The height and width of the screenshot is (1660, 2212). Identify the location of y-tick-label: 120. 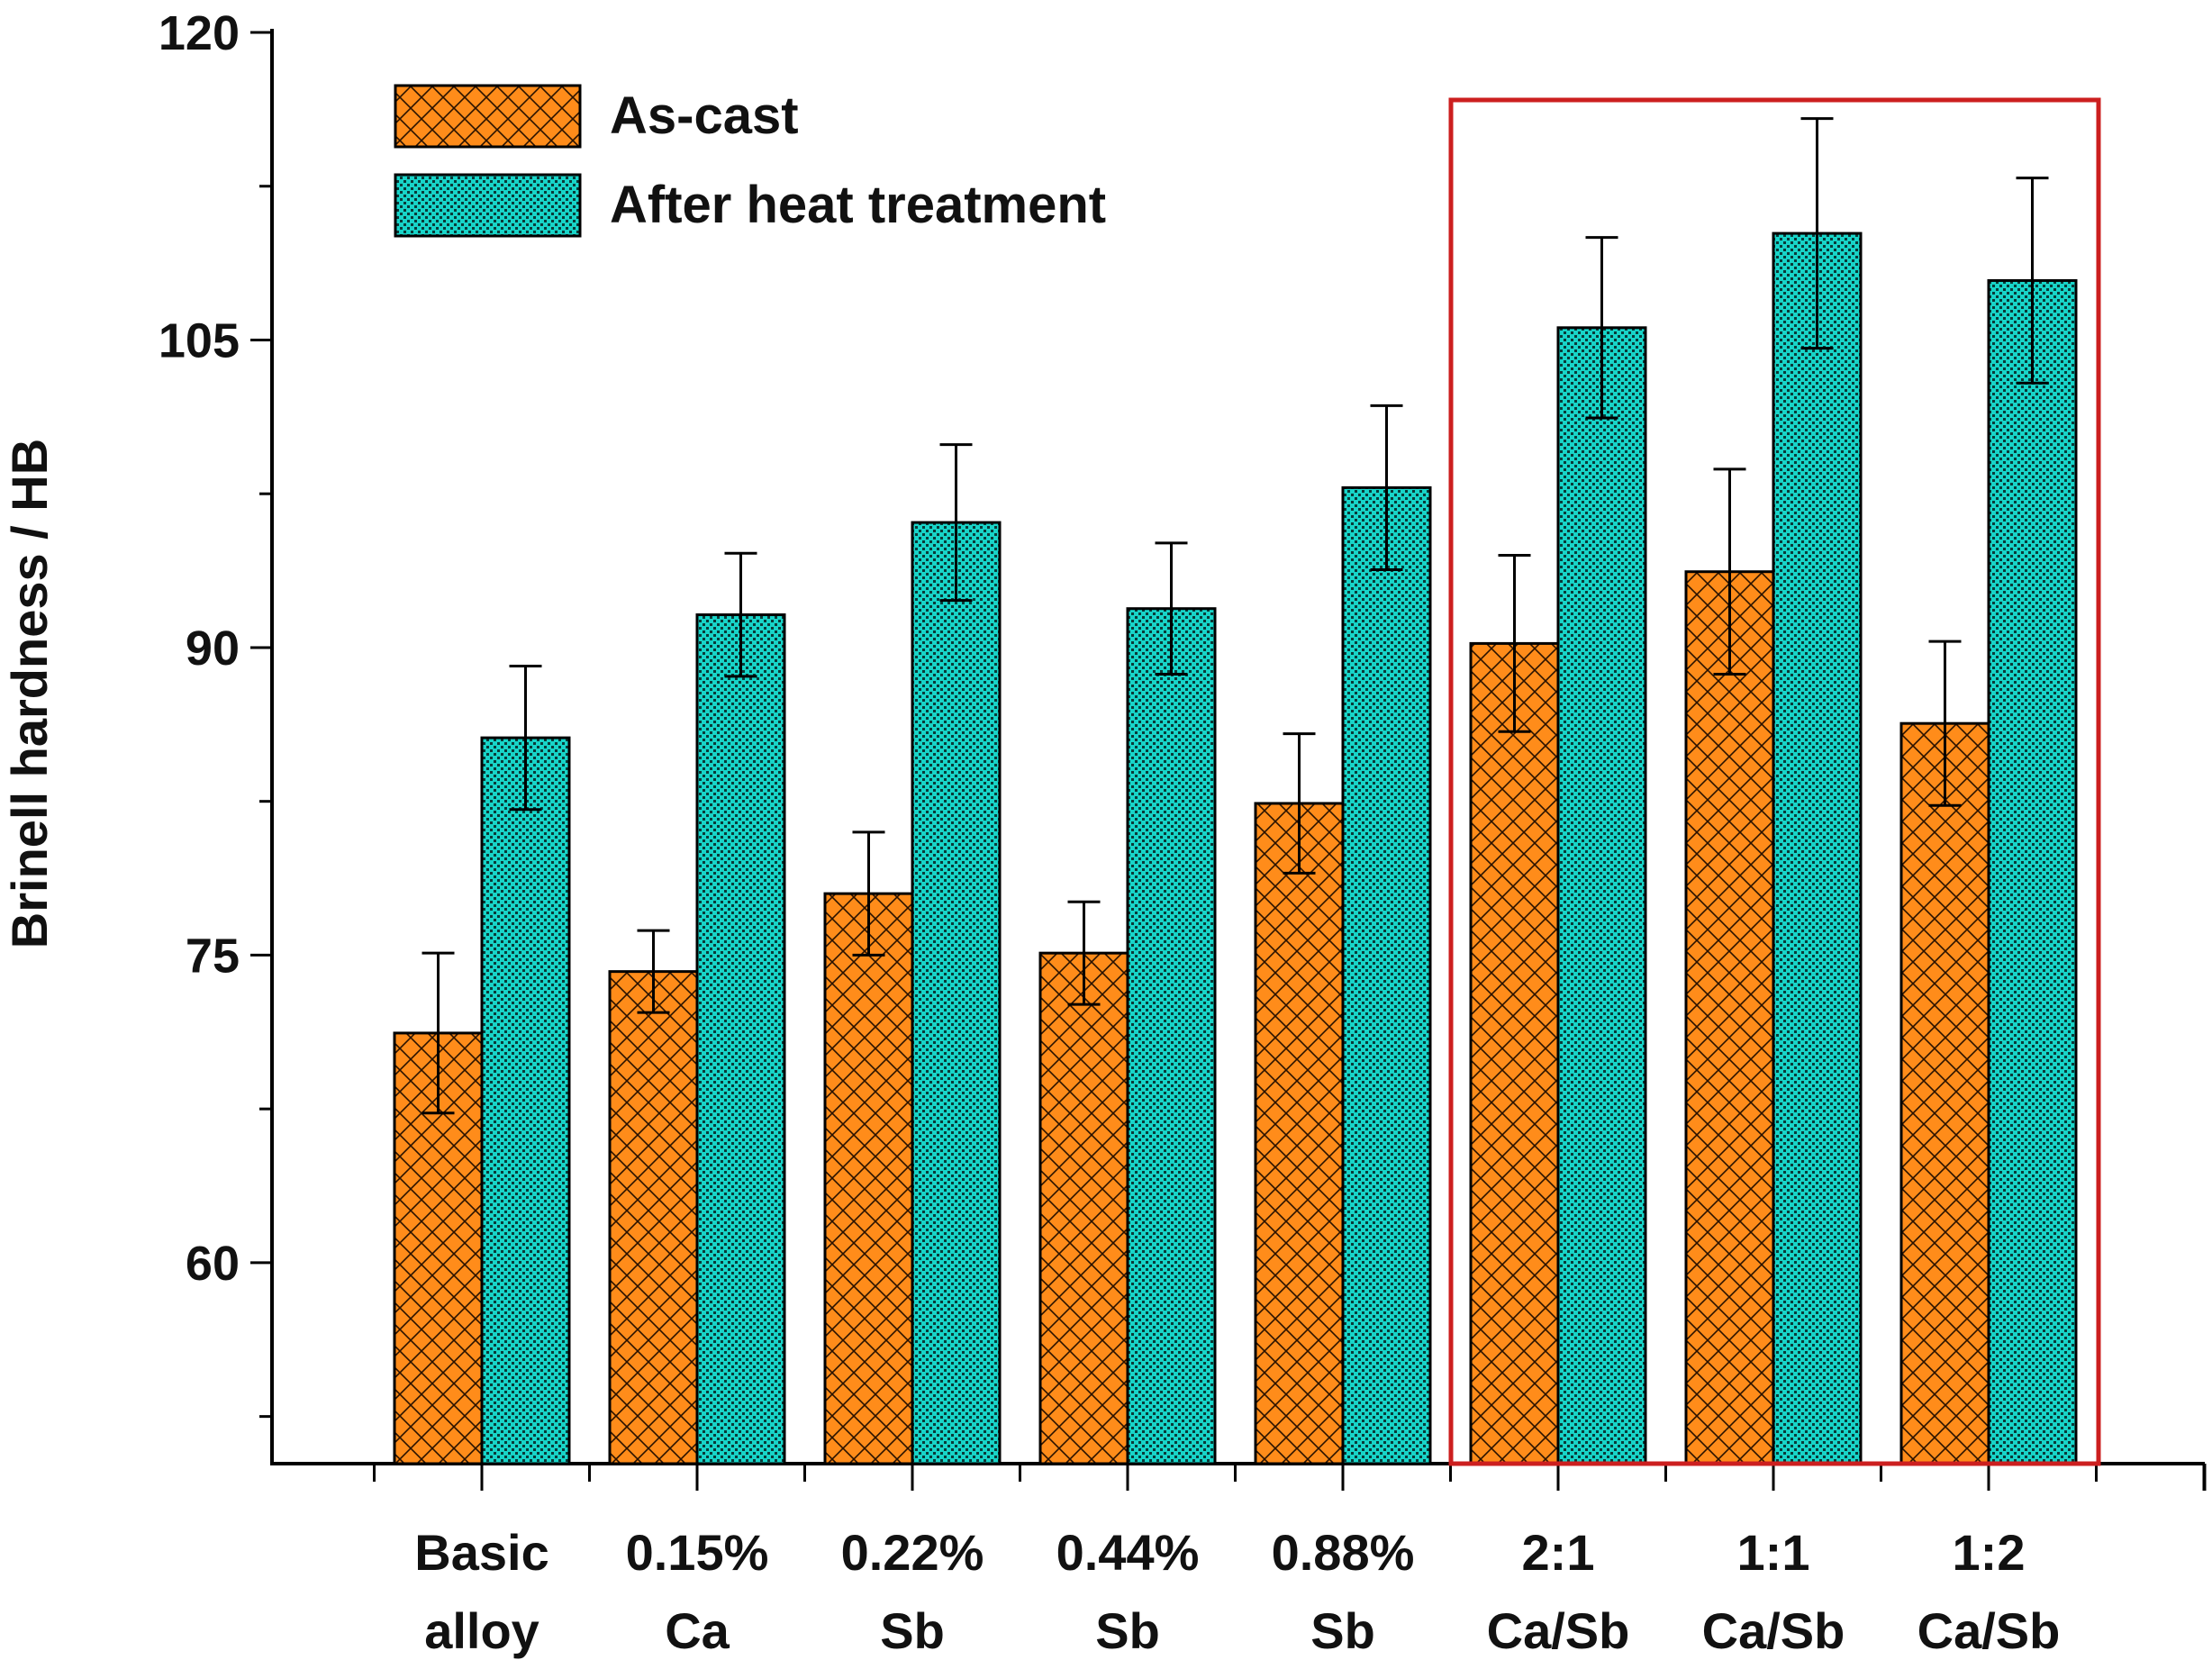
(199, 33).